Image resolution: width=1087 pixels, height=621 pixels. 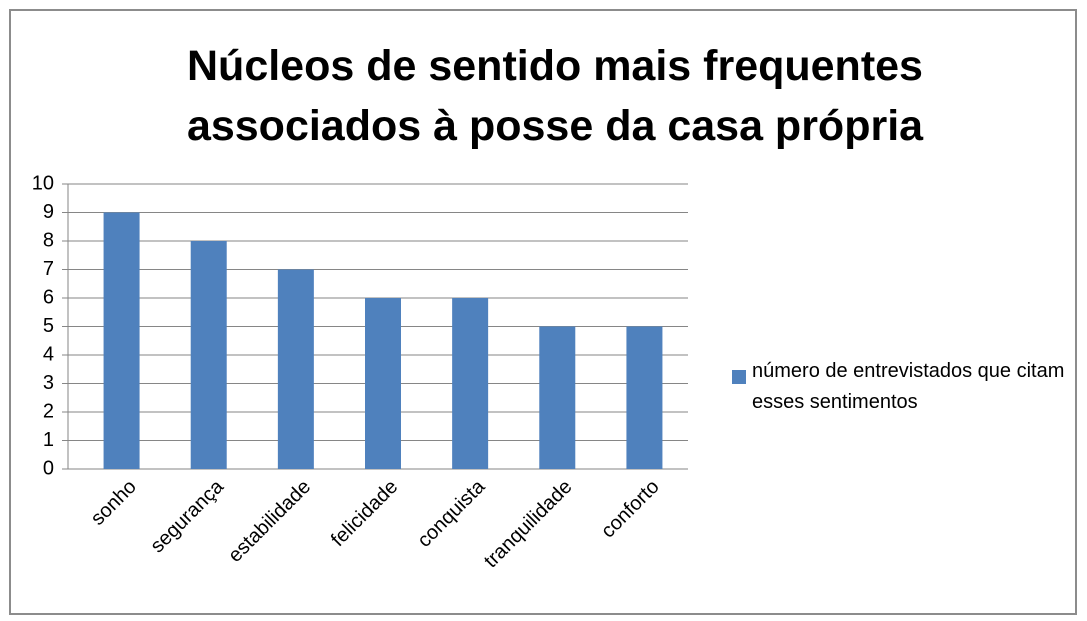 What do you see at coordinates (48, 326) in the screenshot?
I see `y-tick-label: 5` at bounding box center [48, 326].